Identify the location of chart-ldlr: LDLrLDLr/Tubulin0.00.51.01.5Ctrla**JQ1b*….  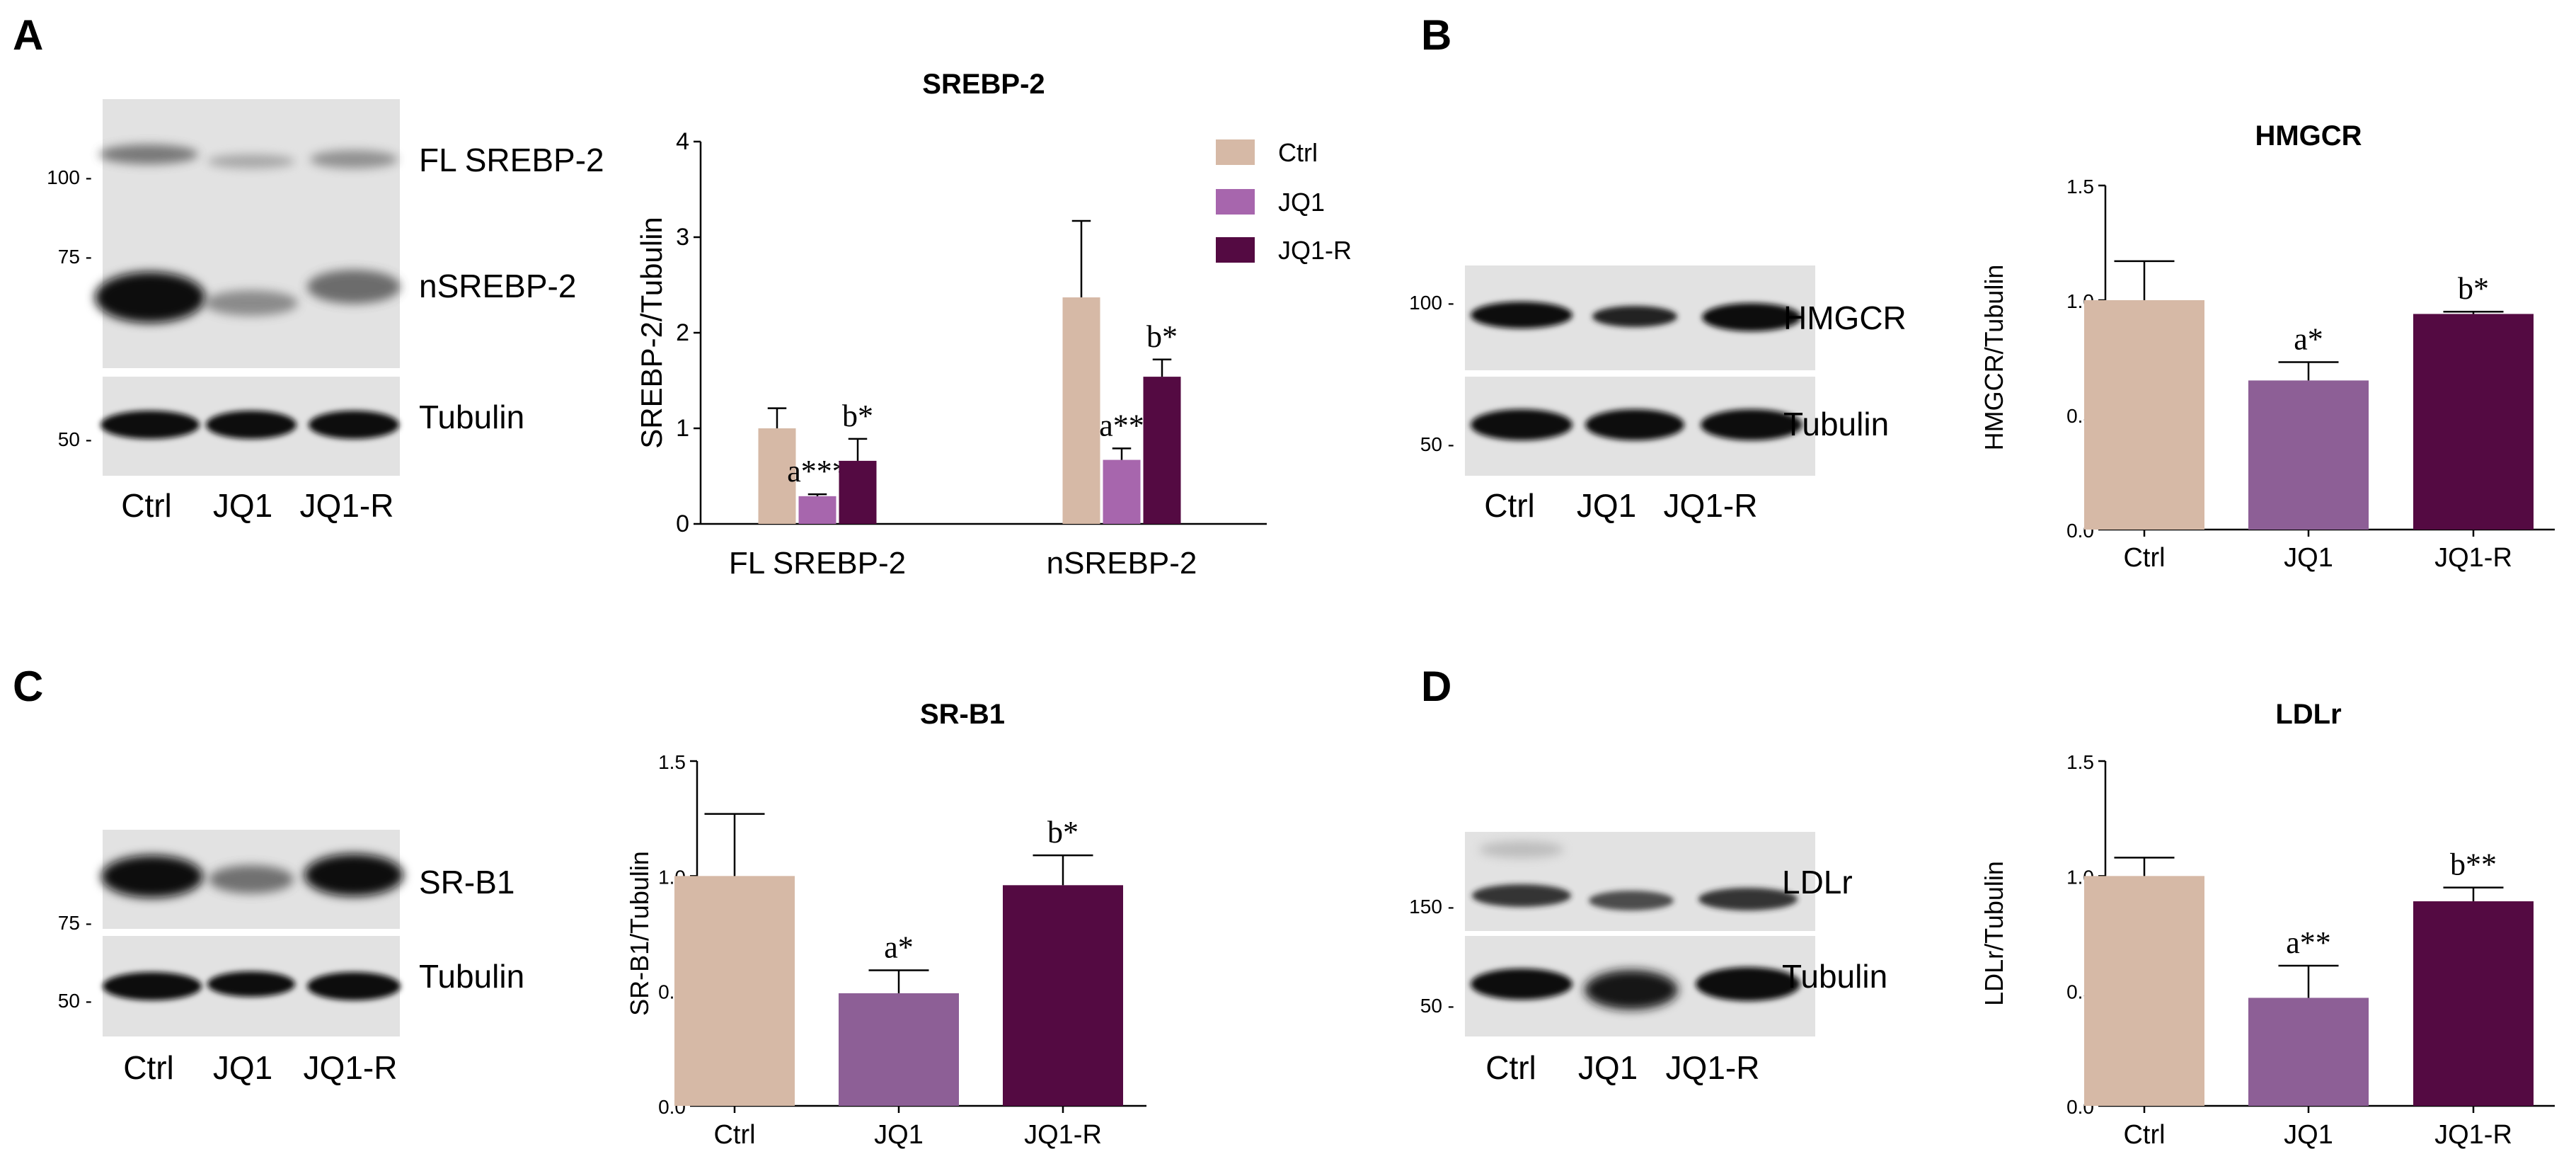
(2267, 925).